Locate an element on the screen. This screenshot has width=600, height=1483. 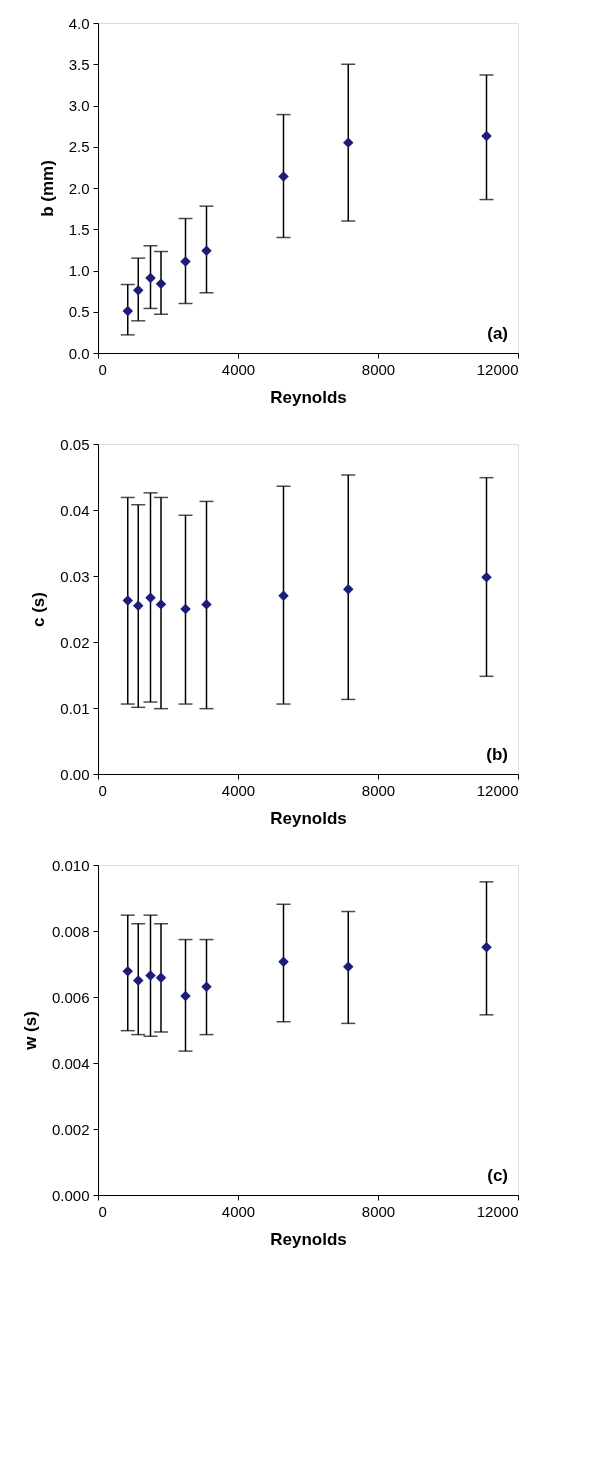
y-tick-label: 4.0 is located at coordinates (79, 23).